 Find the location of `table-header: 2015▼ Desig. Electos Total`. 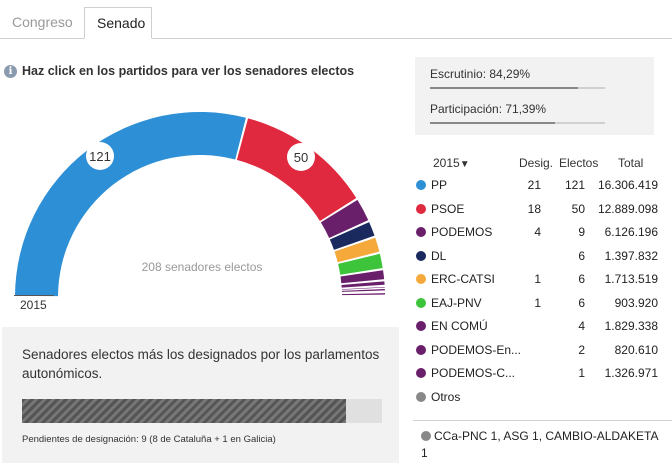

table-header: 2015▼ Desig. Electos Total is located at coordinates (538, 163).